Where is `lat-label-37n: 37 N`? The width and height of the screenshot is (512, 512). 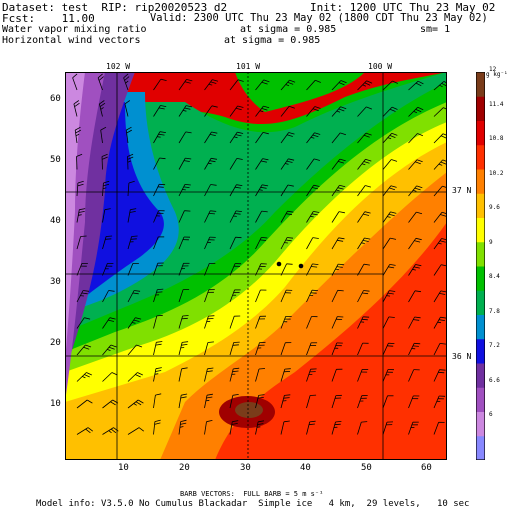 lat-label-37n: 37 N is located at coordinates (462, 190).